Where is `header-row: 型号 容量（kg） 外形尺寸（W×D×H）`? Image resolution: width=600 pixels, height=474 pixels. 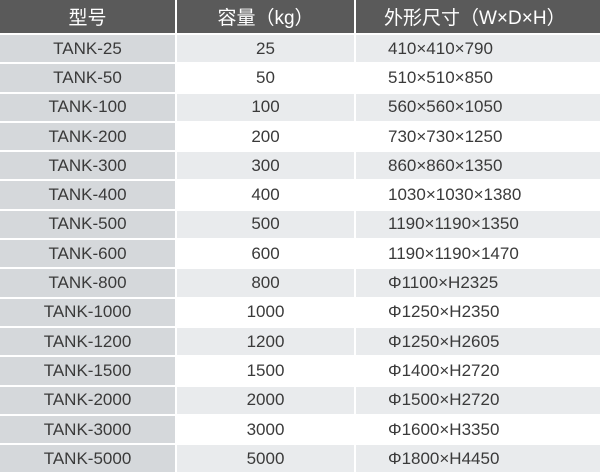 header-row: 型号 容量（kg） 外形尺寸（W×D×H） is located at coordinates (300, 17).